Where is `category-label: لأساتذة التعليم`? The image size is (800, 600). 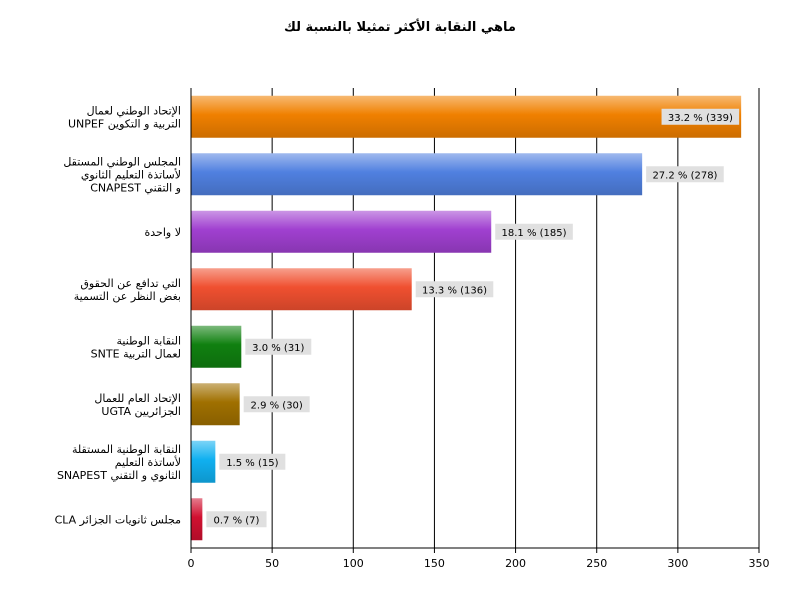 category-label: لأساتذة التعليم is located at coordinates (148, 462).